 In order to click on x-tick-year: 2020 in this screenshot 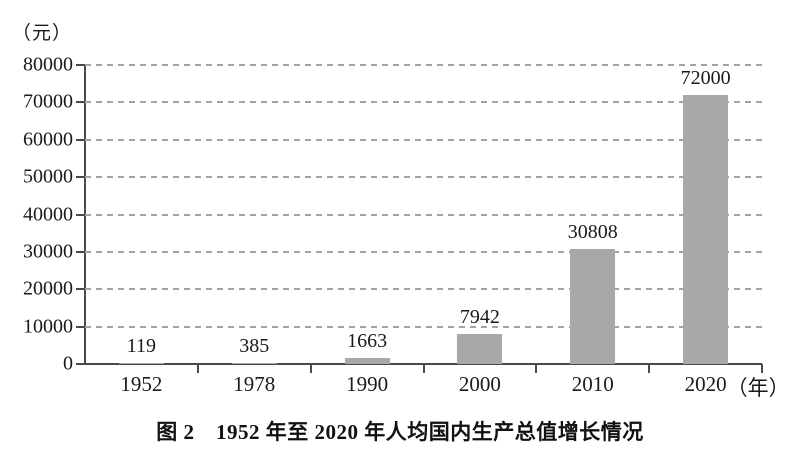, I will do `click(705, 384)`.